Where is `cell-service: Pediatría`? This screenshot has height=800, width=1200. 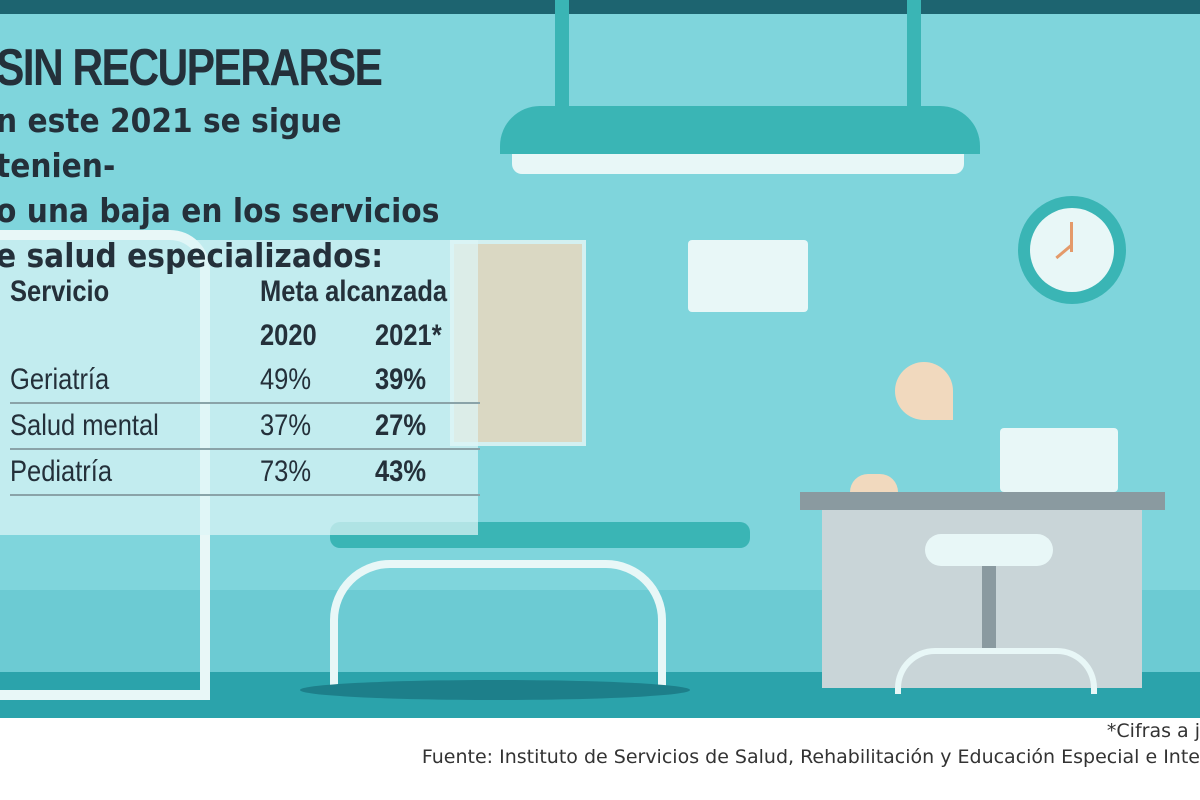 cell-service: Pediatría is located at coordinates (61, 471).